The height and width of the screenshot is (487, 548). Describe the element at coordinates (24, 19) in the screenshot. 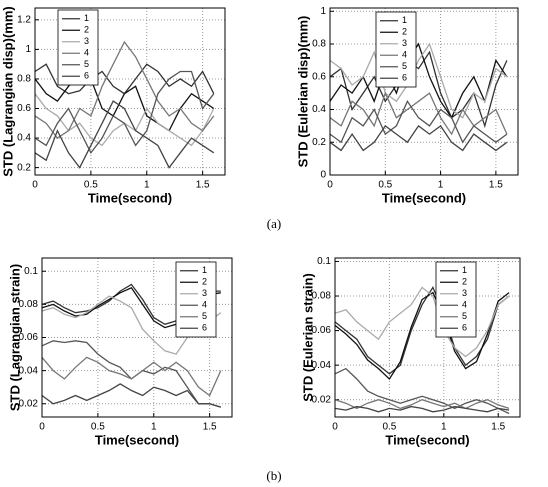

I see `y-tick-label: 1.2` at that location.